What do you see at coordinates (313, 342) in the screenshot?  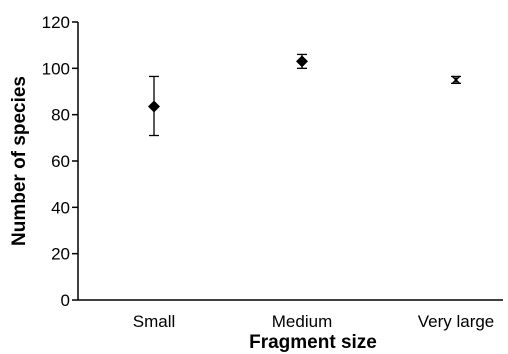 I see `x-axis-title: Fragment size` at bounding box center [313, 342].